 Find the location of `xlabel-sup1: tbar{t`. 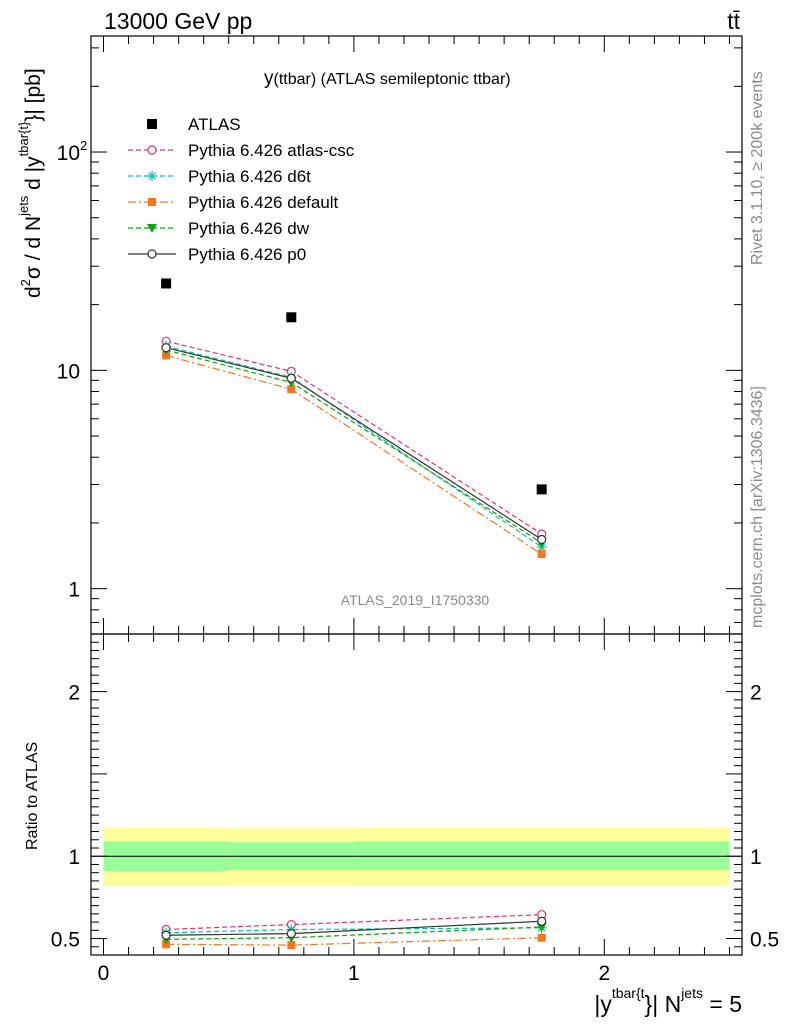

xlabel-sup1: tbar{t is located at coordinates (628, 993).